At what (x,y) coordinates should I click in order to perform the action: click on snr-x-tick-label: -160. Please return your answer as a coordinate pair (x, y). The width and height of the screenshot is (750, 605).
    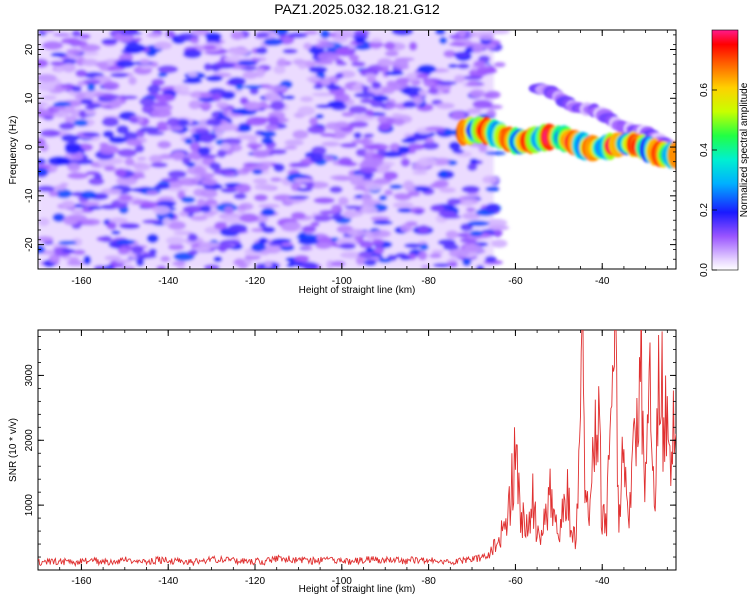
    Looking at the image, I should click on (81, 581).